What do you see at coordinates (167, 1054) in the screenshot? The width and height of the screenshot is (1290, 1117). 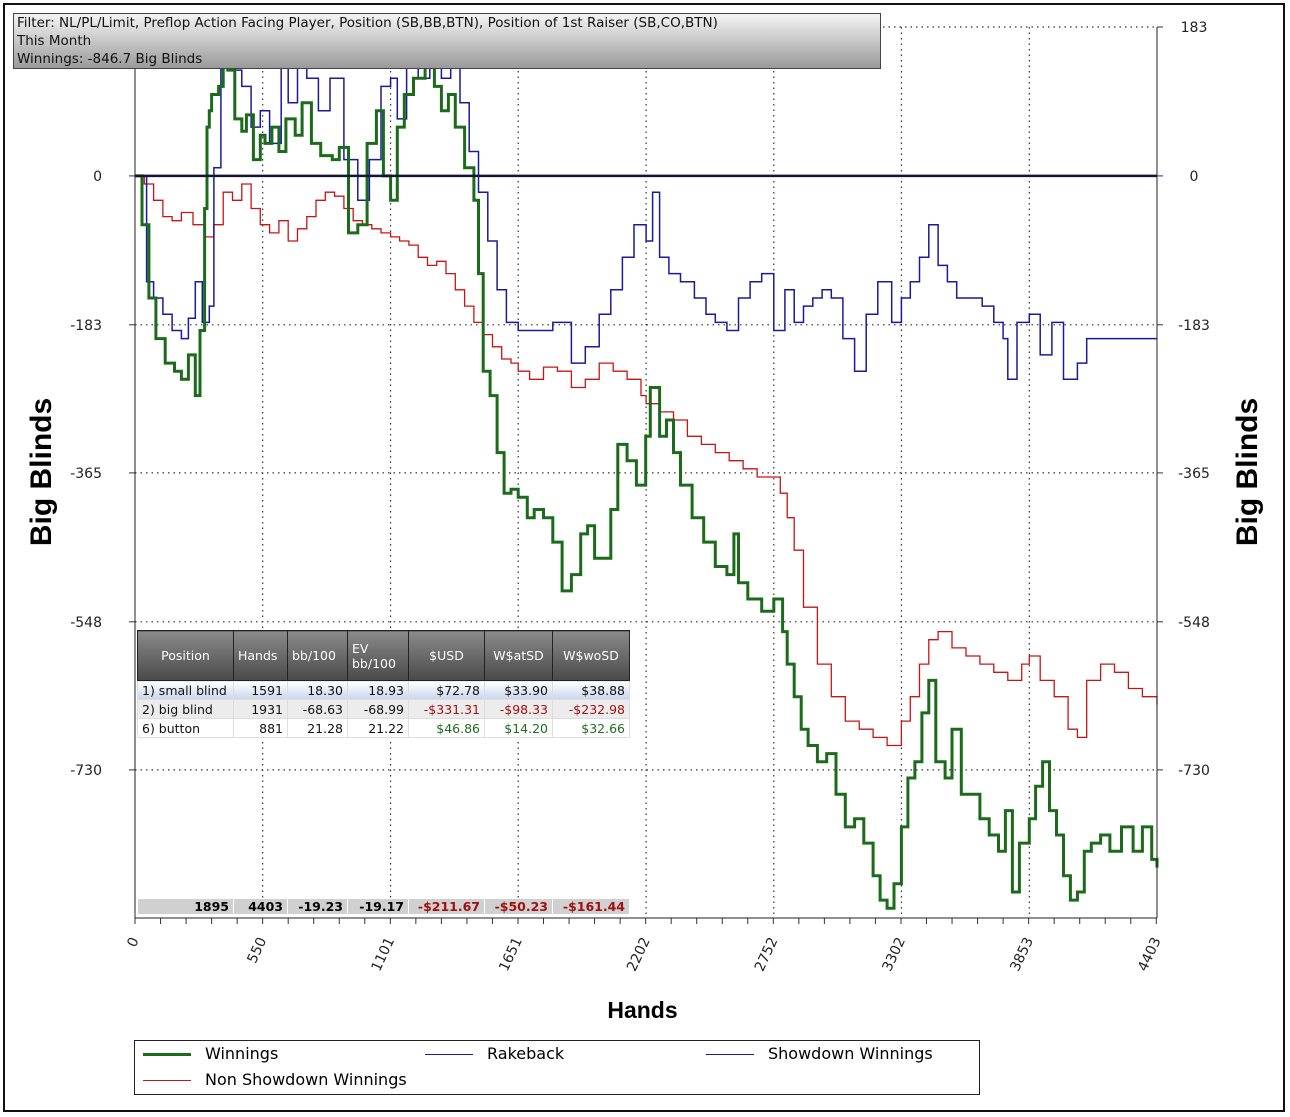 I see `legend-swatch-winnings` at bounding box center [167, 1054].